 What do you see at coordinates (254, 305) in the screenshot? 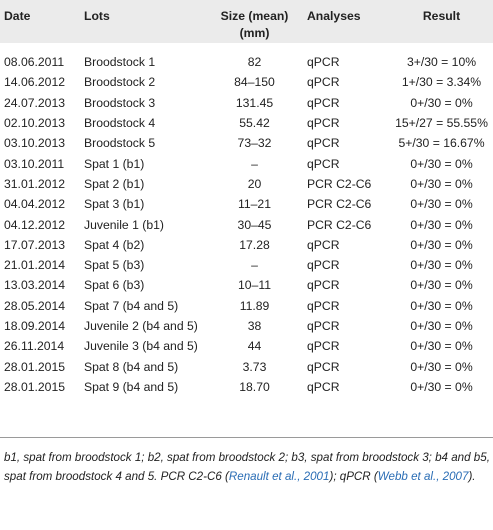
I see `cell-size: 11.89` at bounding box center [254, 305].